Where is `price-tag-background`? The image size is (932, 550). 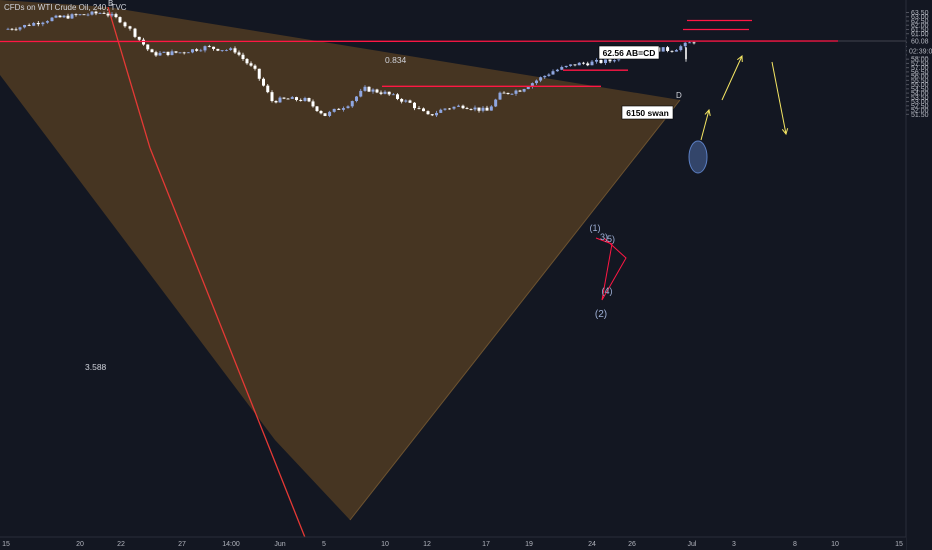 price-tag-background is located at coordinates (919, 46).